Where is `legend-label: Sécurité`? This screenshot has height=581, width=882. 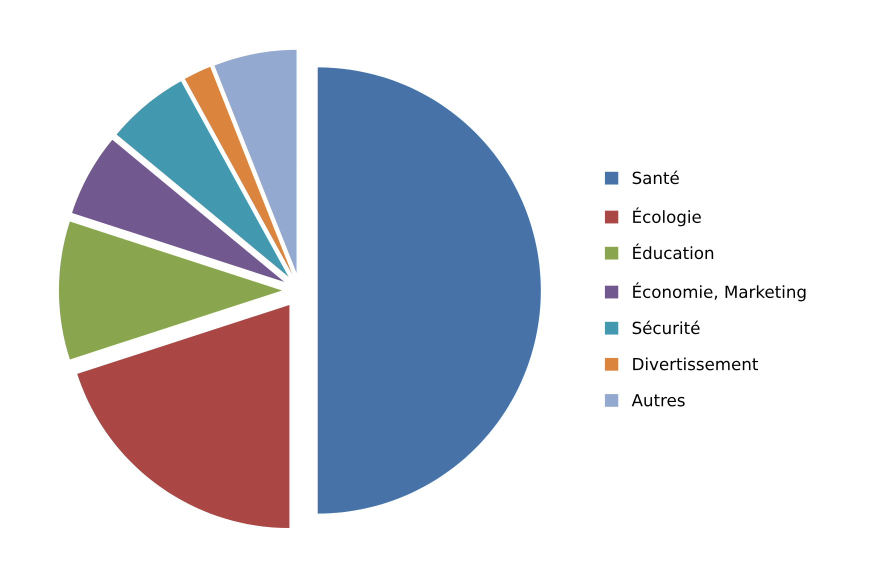 legend-label: Sécurité is located at coordinates (666, 327).